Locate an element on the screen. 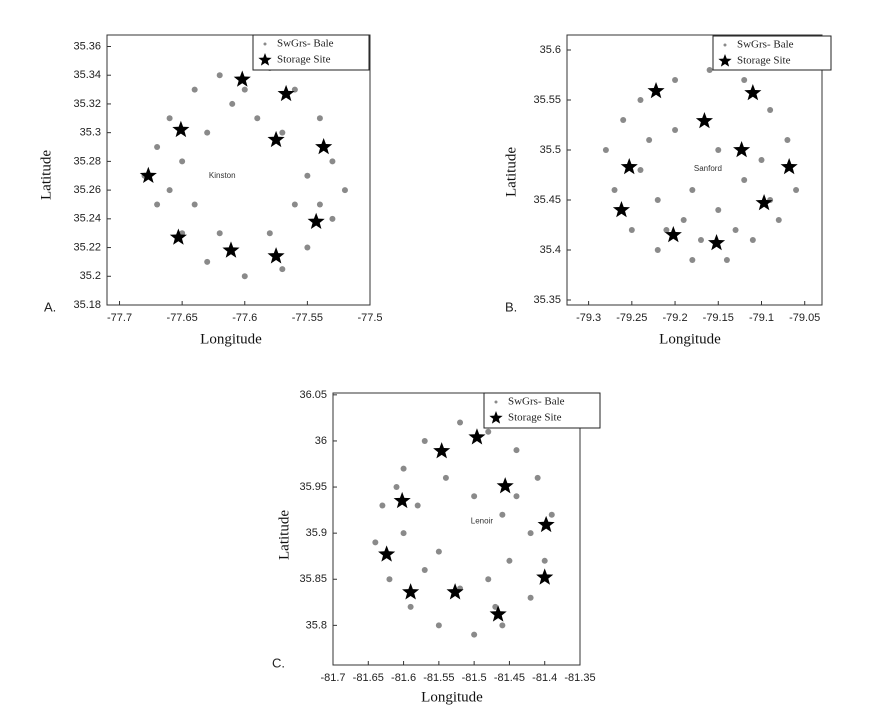 Image resolution: width=877 pixels, height=728 pixels. y-tick-label: 35.35 is located at coordinates (547, 300).